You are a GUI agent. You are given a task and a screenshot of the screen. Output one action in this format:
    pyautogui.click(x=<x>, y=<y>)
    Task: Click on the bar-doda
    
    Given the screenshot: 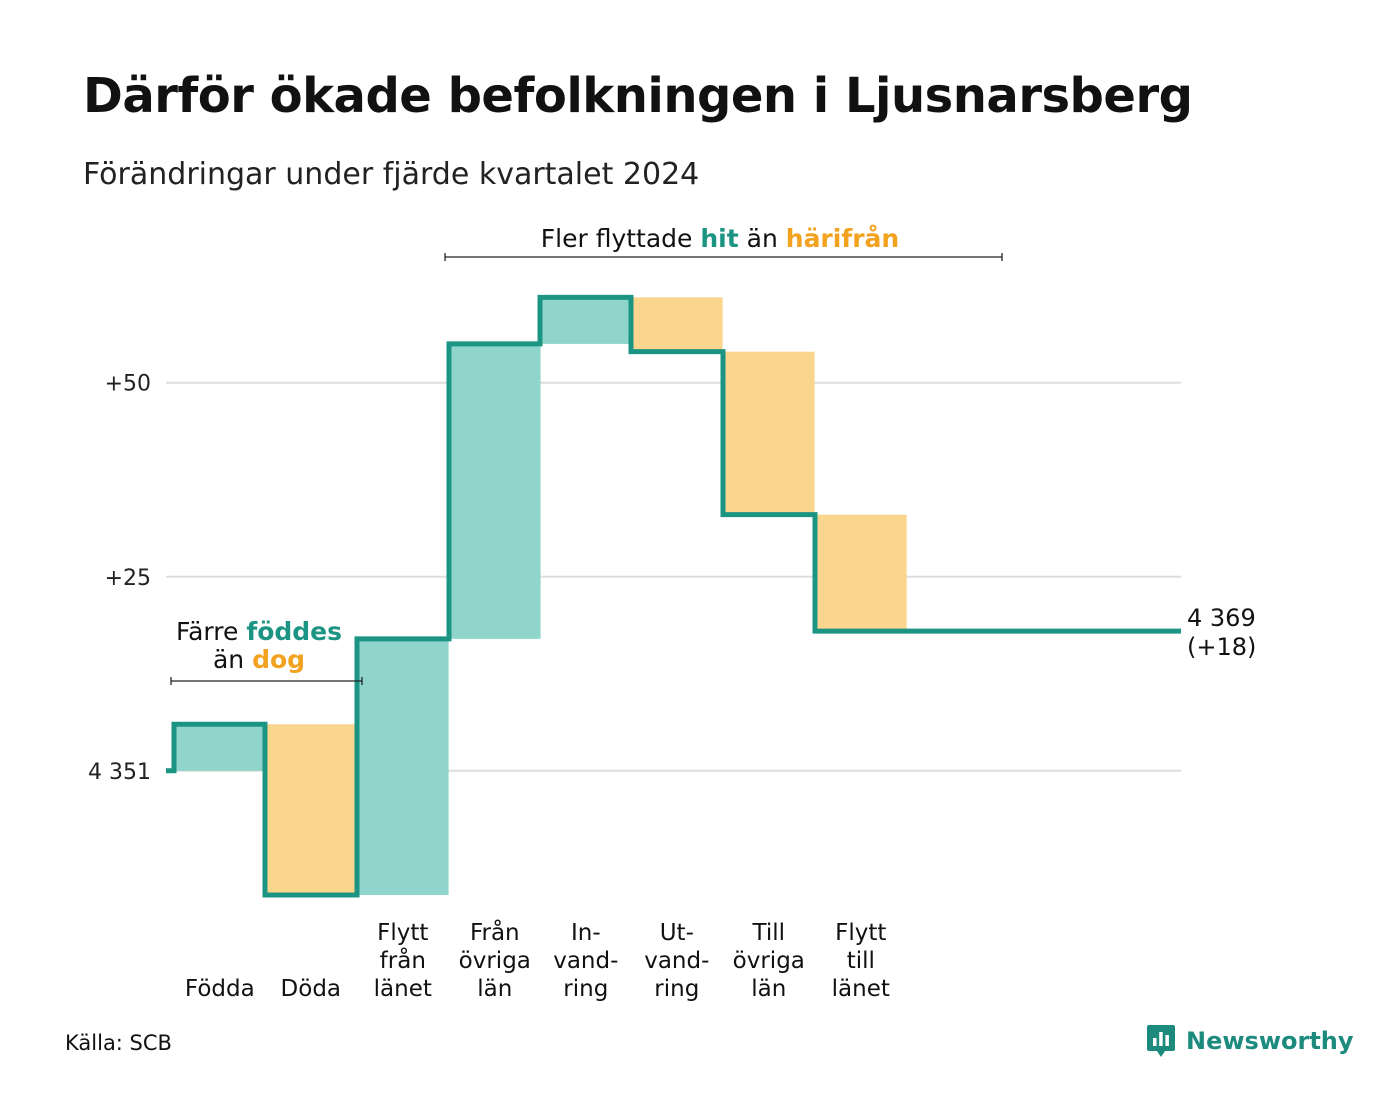 What is the action you would take?
    pyautogui.click(x=311, y=809)
    